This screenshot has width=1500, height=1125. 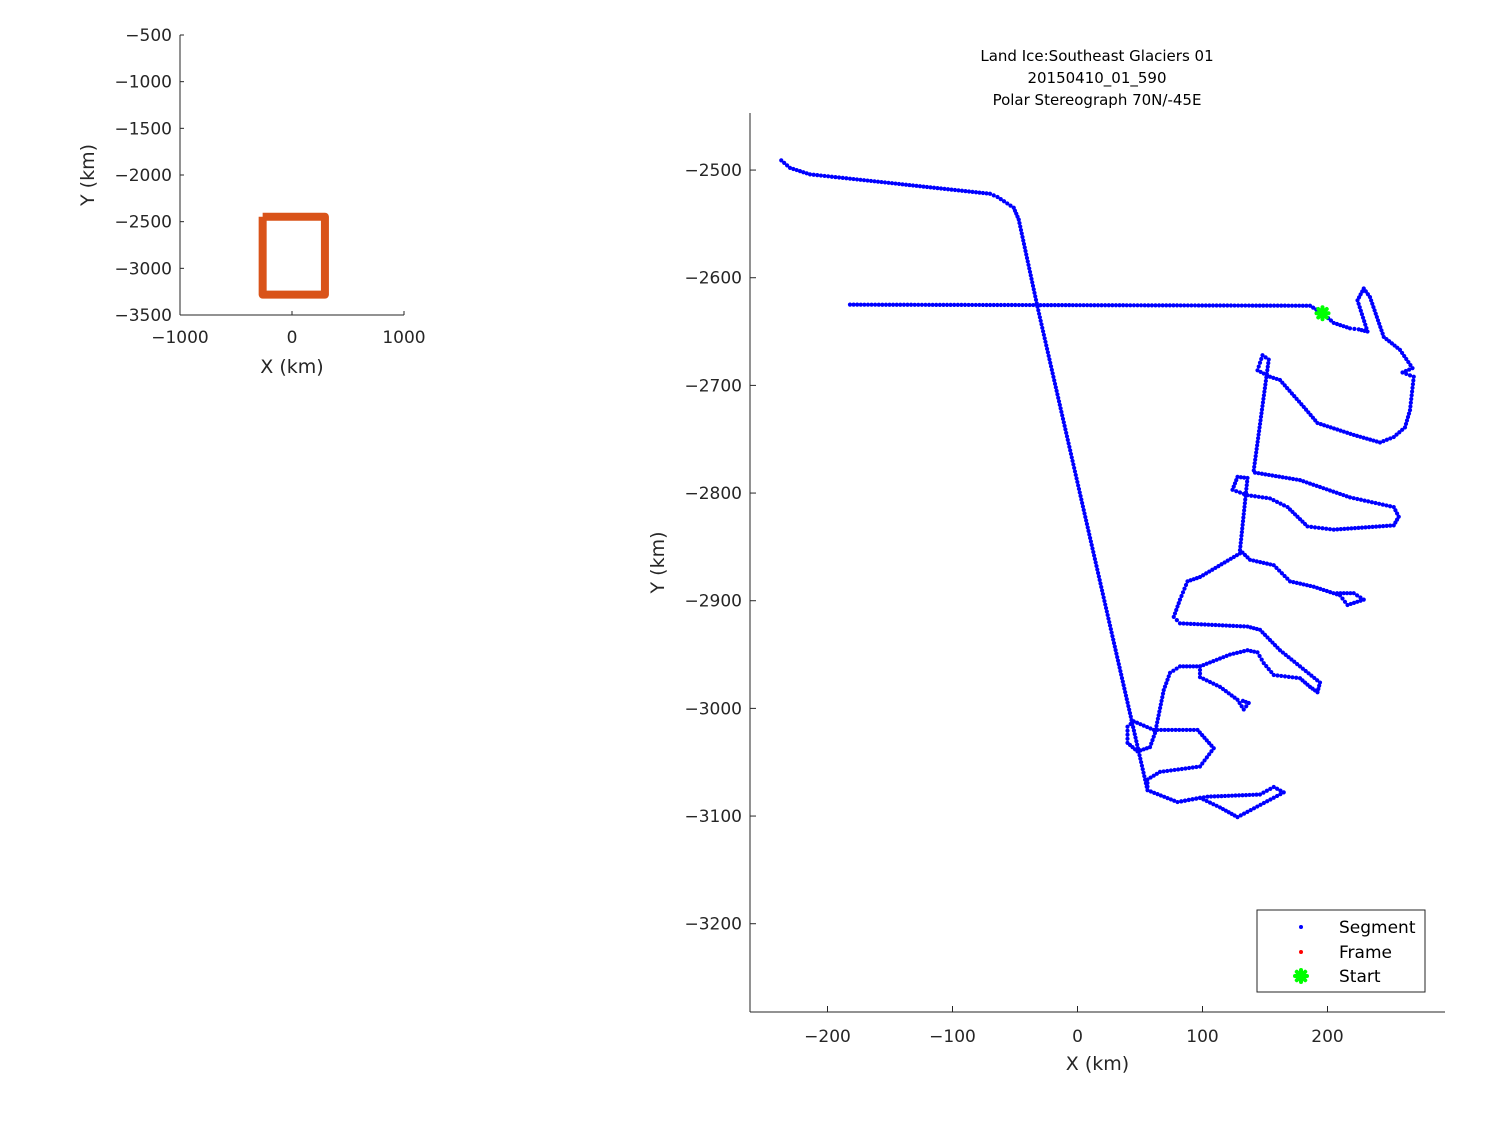 I want to click on title-line-1: Land Ice:Southeast Glaciers 01, so click(x=1096, y=56).